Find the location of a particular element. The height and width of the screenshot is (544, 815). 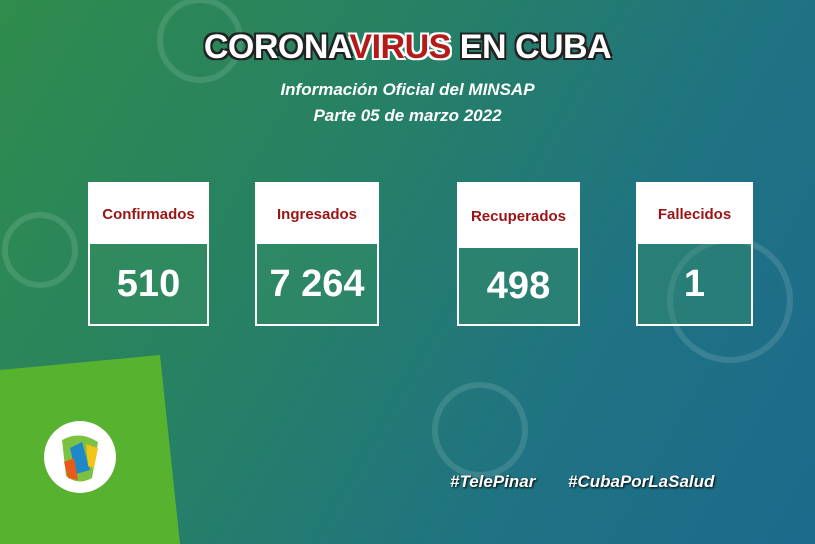

title-part: VIRUS is located at coordinates (400, 47).